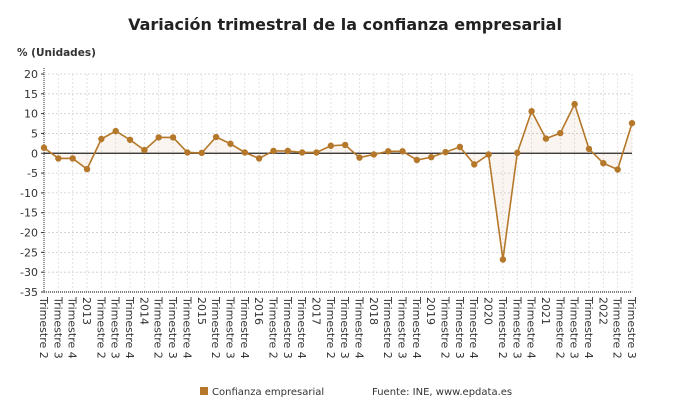 This screenshot has width=690, height=410. I want to click on x-tick-label: 2020, so click(488, 311).